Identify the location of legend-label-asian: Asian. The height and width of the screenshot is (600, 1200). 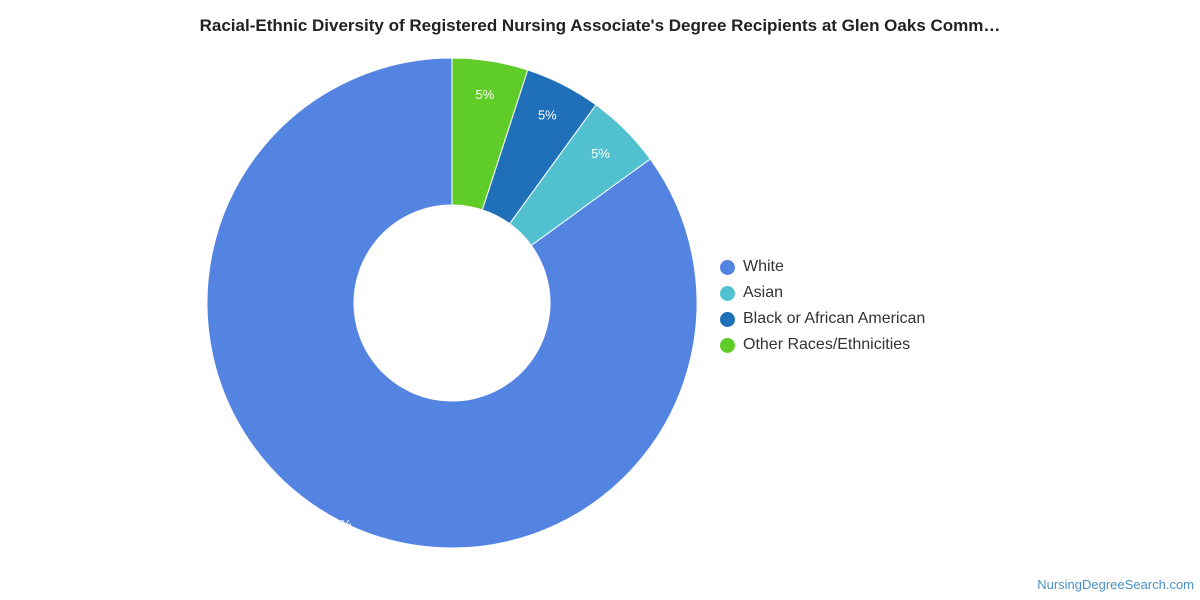
(763, 292).